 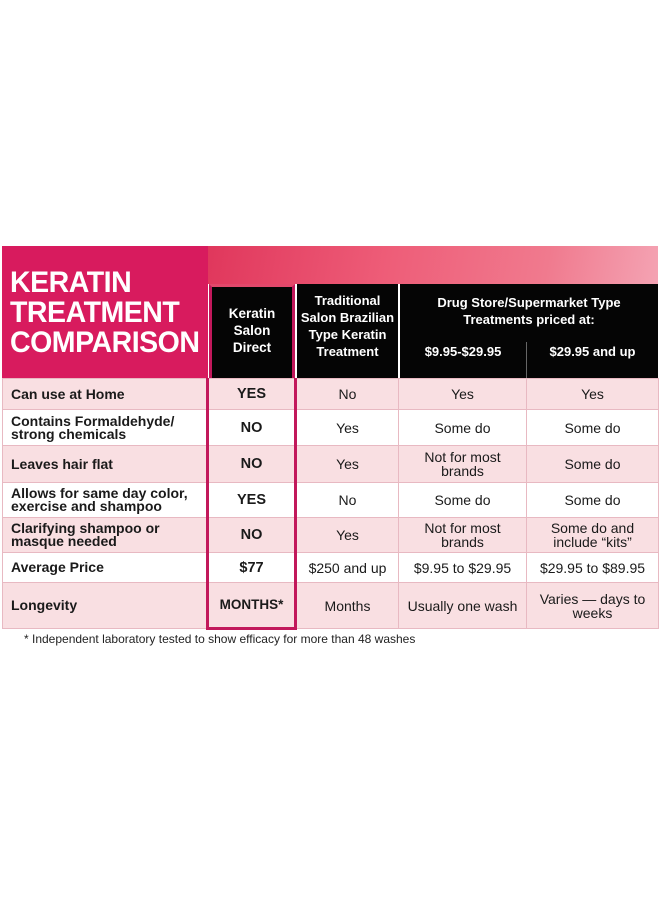 What do you see at coordinates (592, 535) in the screenshot?
I see `cell-drug-high: Some do and include “kits”` at bounding box center [592, 535].